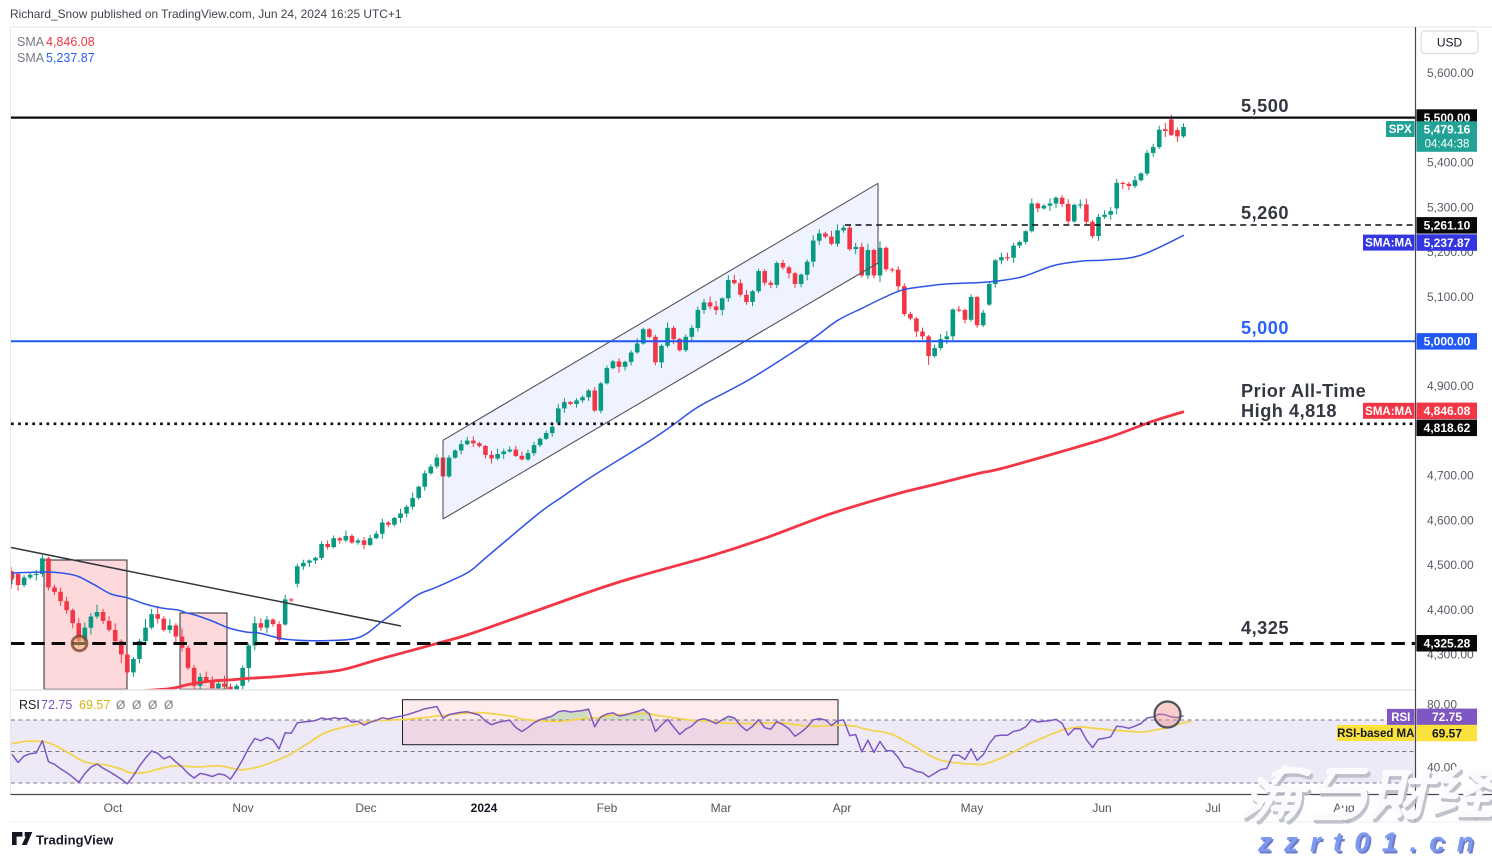  What do you see at coordinates (842, 808) in the screenshot?
I see `svg-text: Apr` at bounding box center [842, 808].